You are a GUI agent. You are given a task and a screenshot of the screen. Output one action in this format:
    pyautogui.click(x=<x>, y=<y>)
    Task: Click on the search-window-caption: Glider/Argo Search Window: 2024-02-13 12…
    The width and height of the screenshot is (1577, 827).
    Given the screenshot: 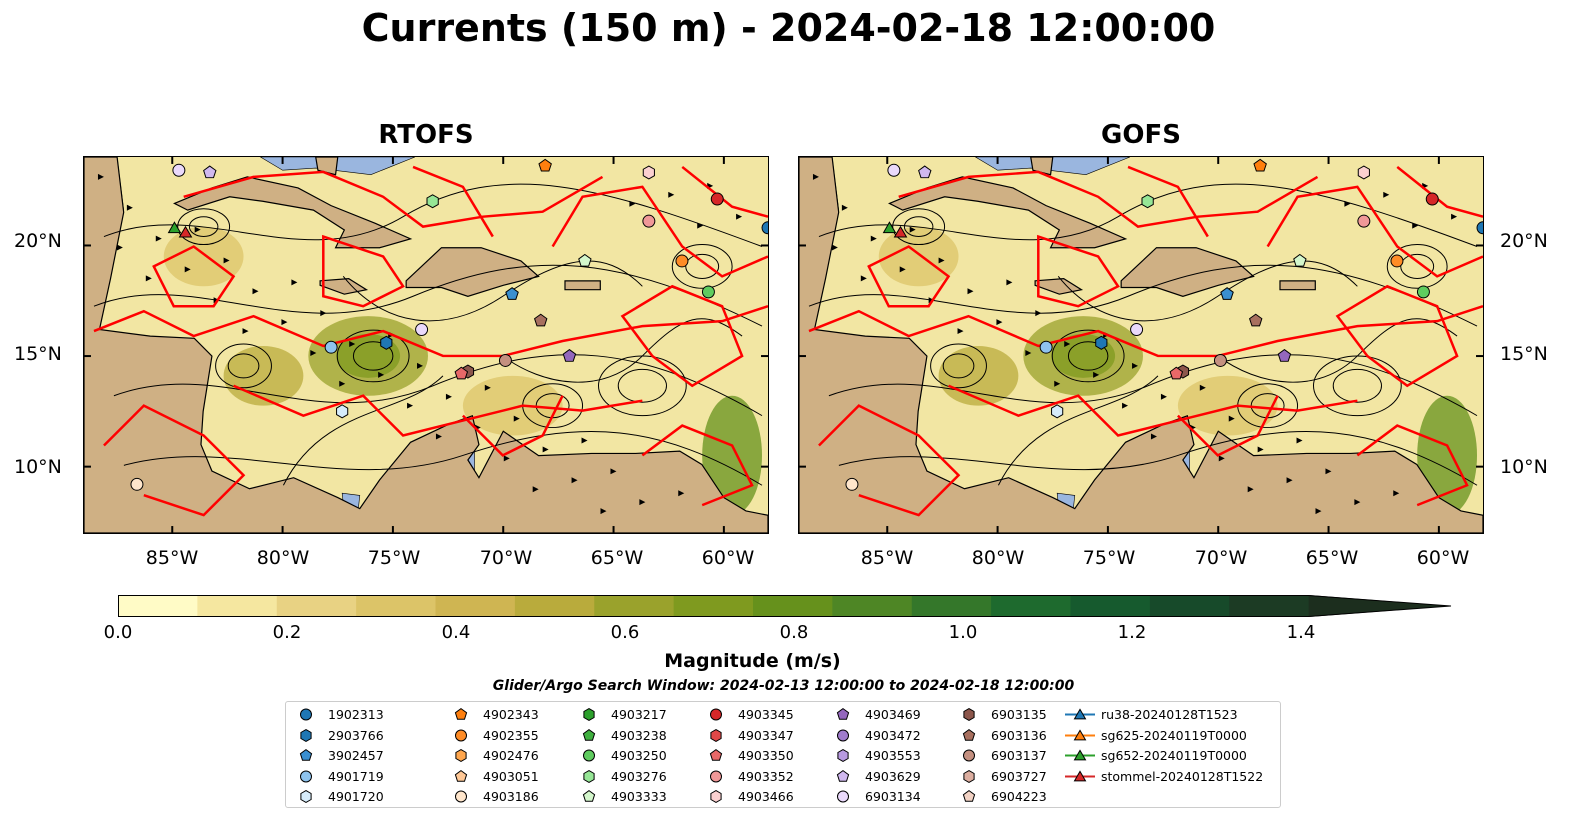 What is the action you would take?
    pyautogui.click(x=783, y=686)
    